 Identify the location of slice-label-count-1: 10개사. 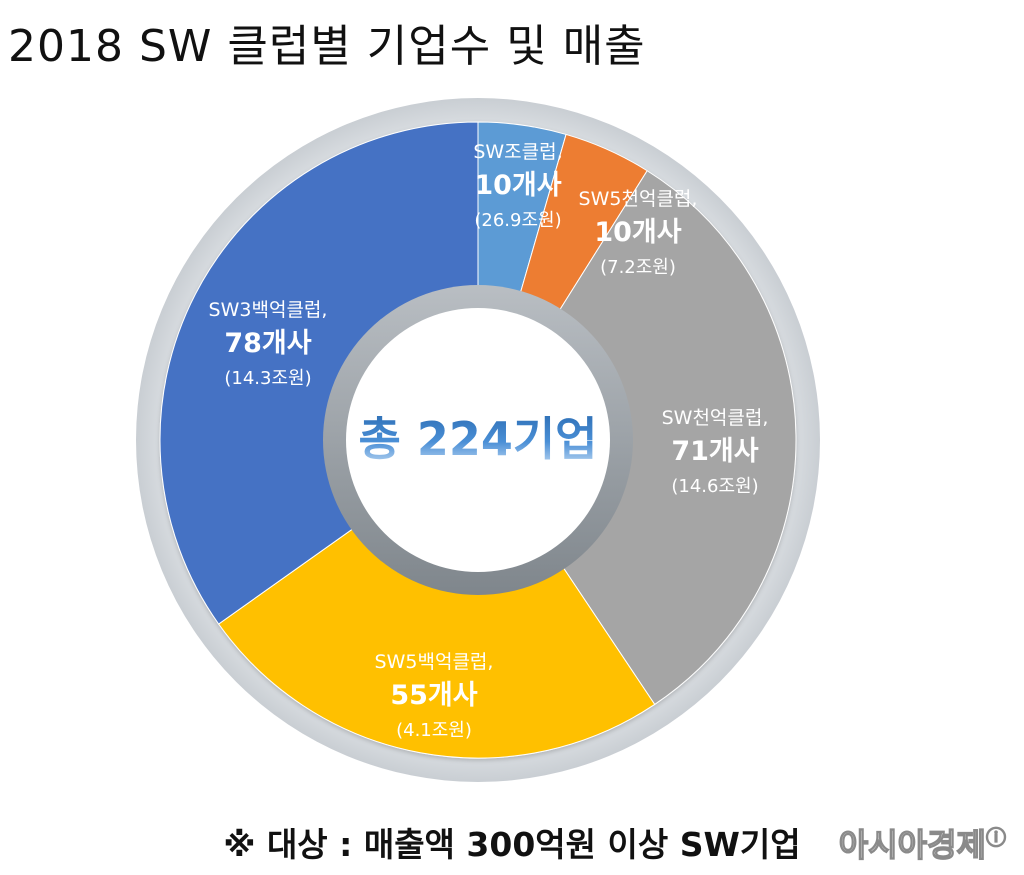
(517, 185).